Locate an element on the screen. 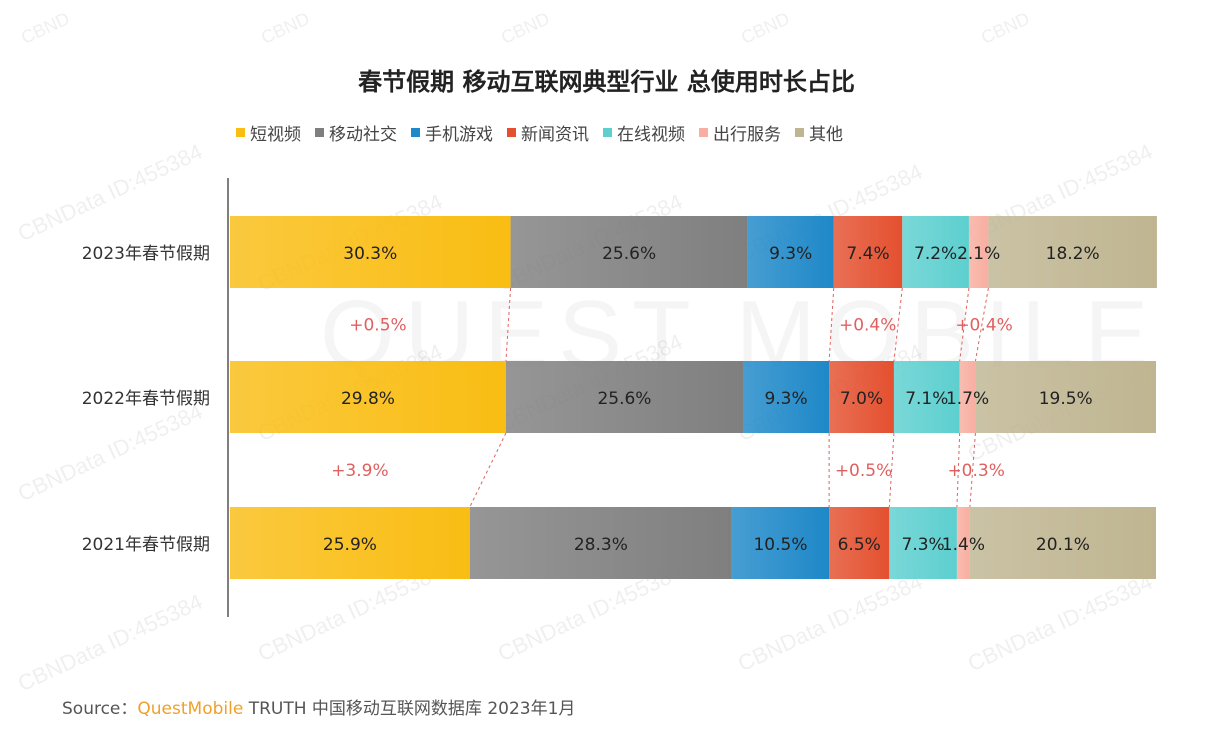 The image size is (1213, 746). data-label: 20.1% is located at coordinates (1063, 545).